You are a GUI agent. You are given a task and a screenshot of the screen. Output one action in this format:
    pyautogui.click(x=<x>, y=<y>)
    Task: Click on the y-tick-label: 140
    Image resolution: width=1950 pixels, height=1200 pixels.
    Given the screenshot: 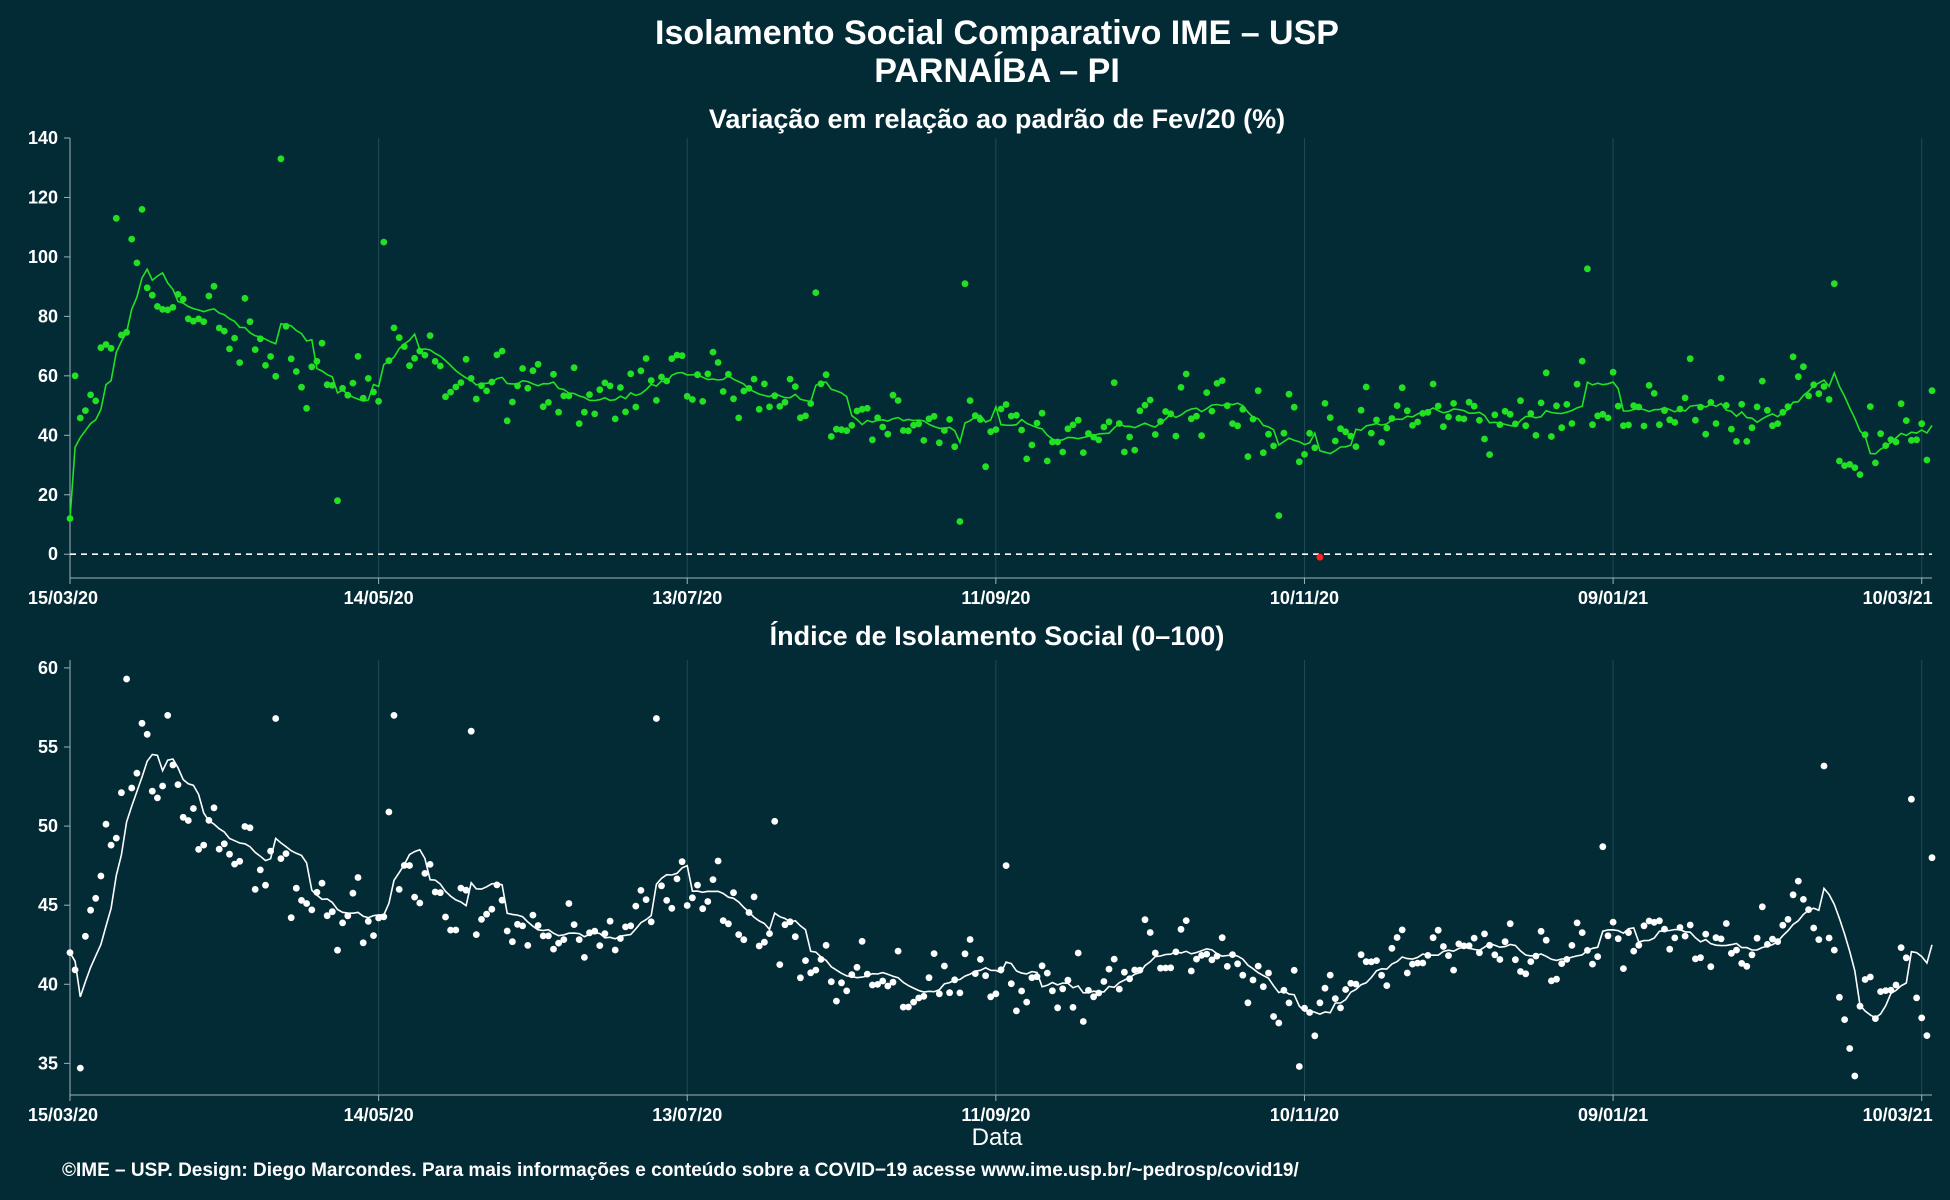 What is the action you would take?
    pyautogui.click(x=43, y=138)
    